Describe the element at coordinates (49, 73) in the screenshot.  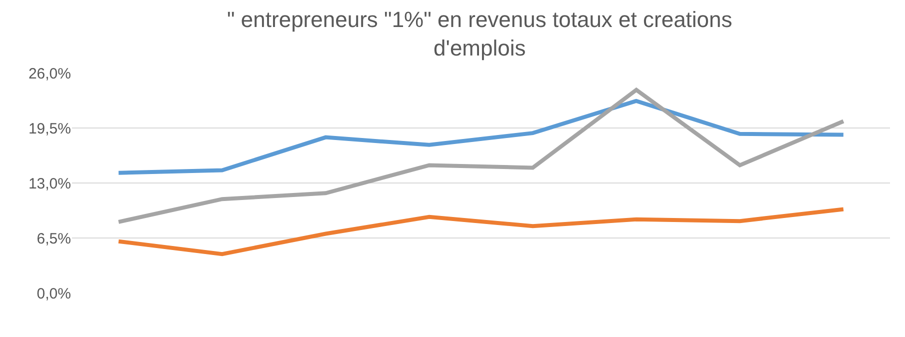
I see `y-tick-label: 26,0%` at that location.